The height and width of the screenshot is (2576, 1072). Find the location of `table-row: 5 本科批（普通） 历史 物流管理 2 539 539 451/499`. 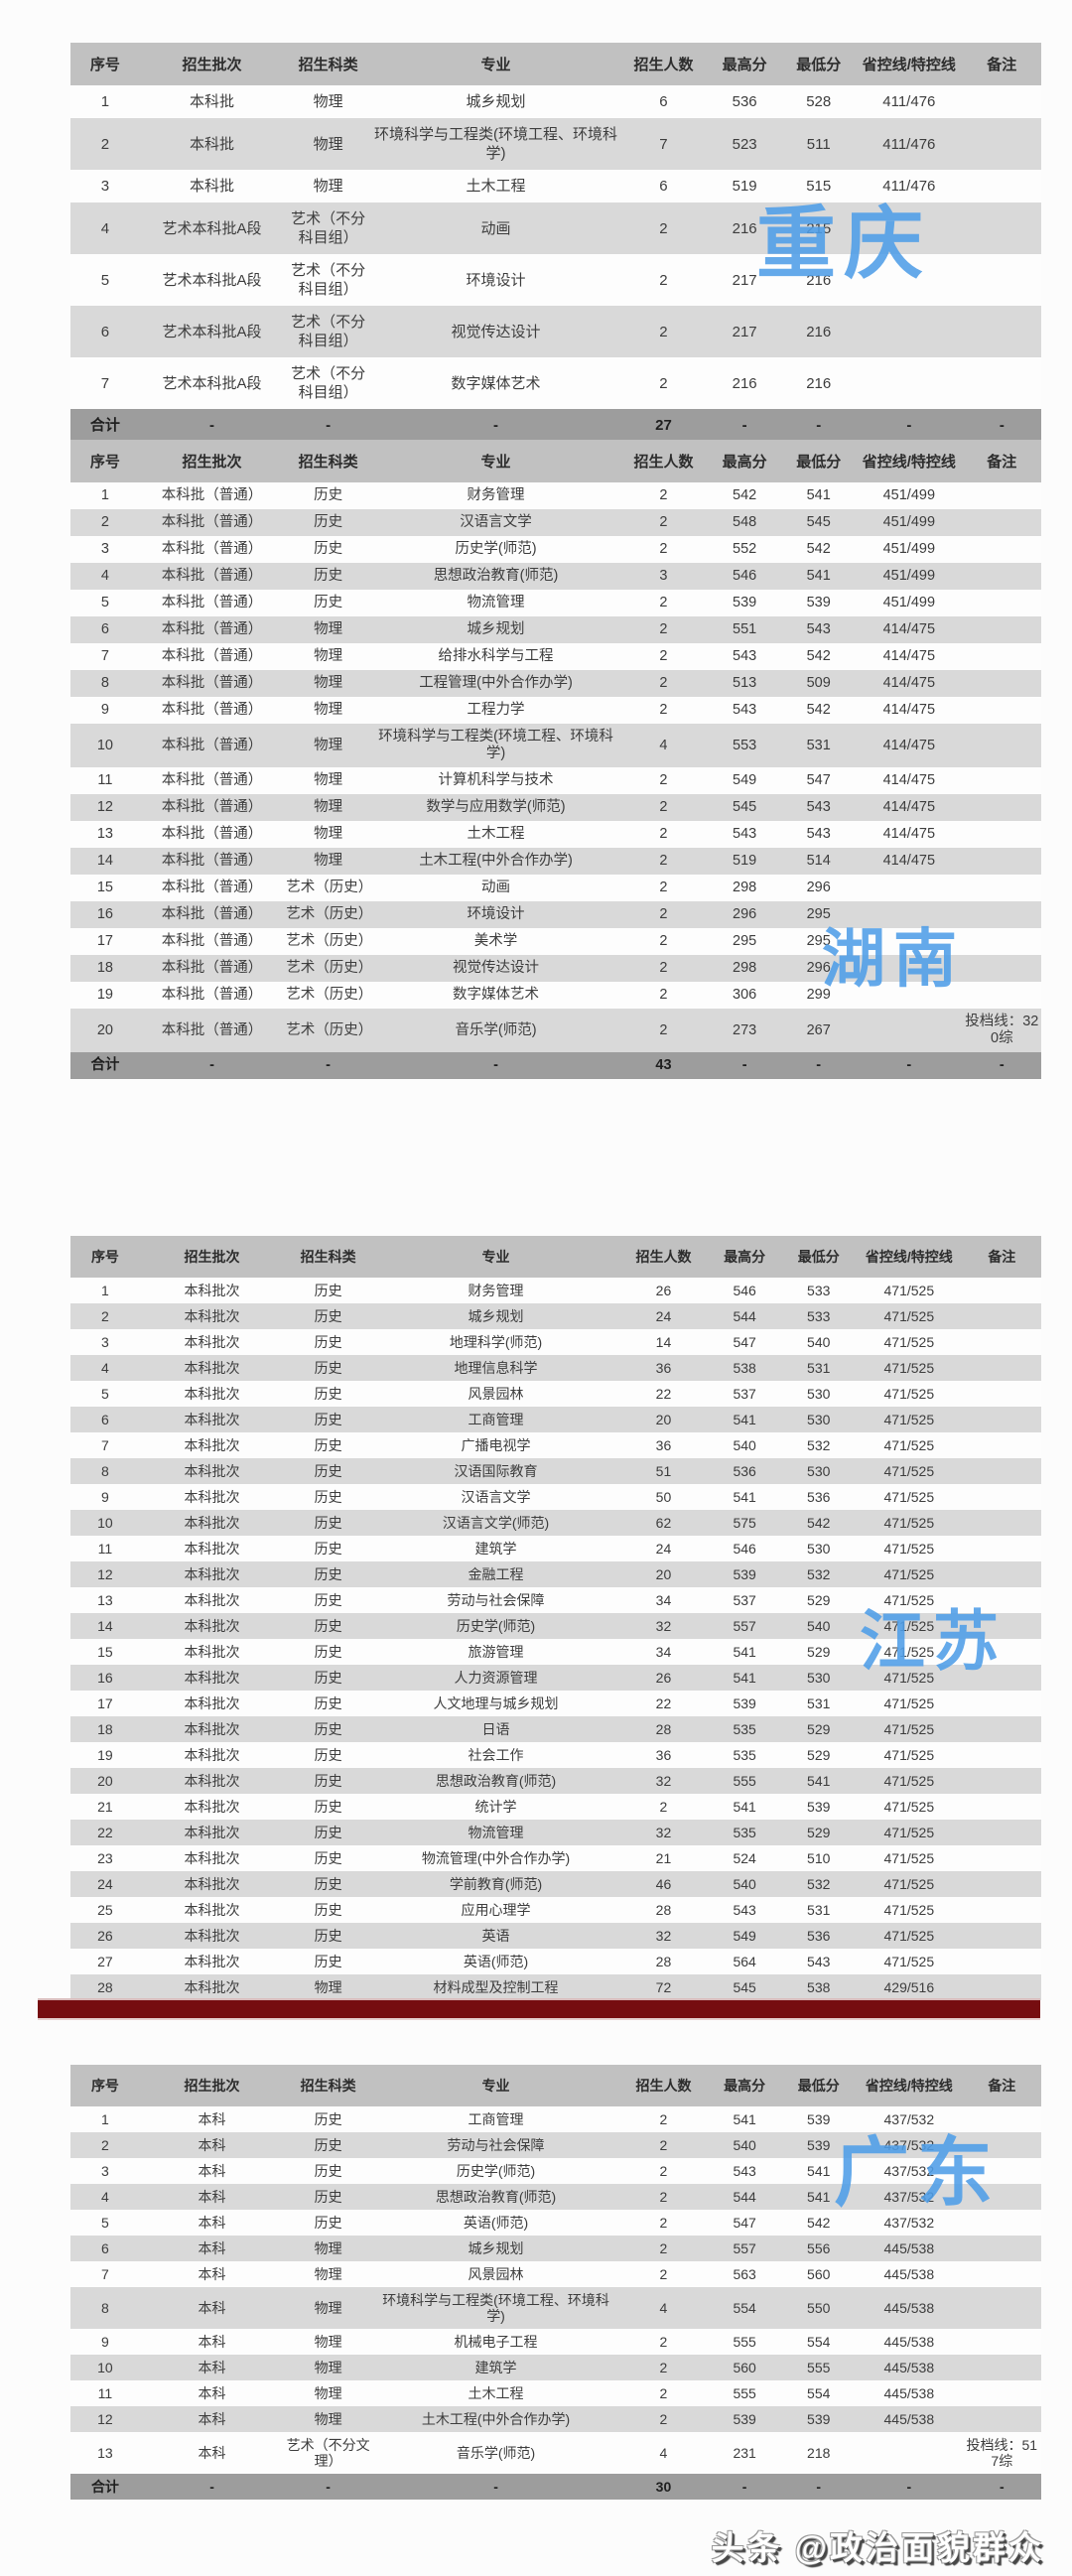

table-row: 5 本科批（普通） 历史 物流管理 2 539 539 451/499 is located at coordinates (555, 603).